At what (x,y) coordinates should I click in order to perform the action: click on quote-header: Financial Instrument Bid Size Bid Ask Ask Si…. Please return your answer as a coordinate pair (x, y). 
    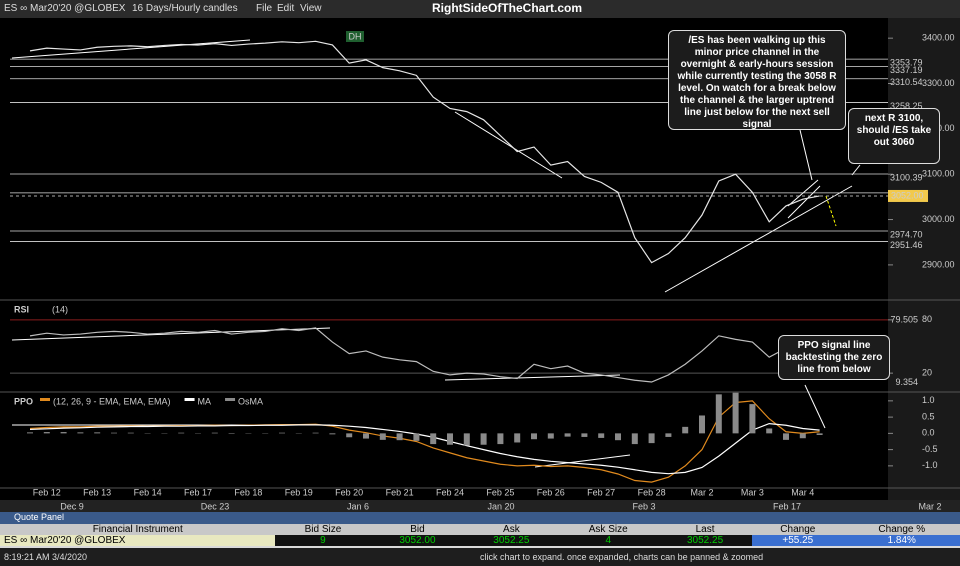
    Looking at the image, I should click on (480, 529).